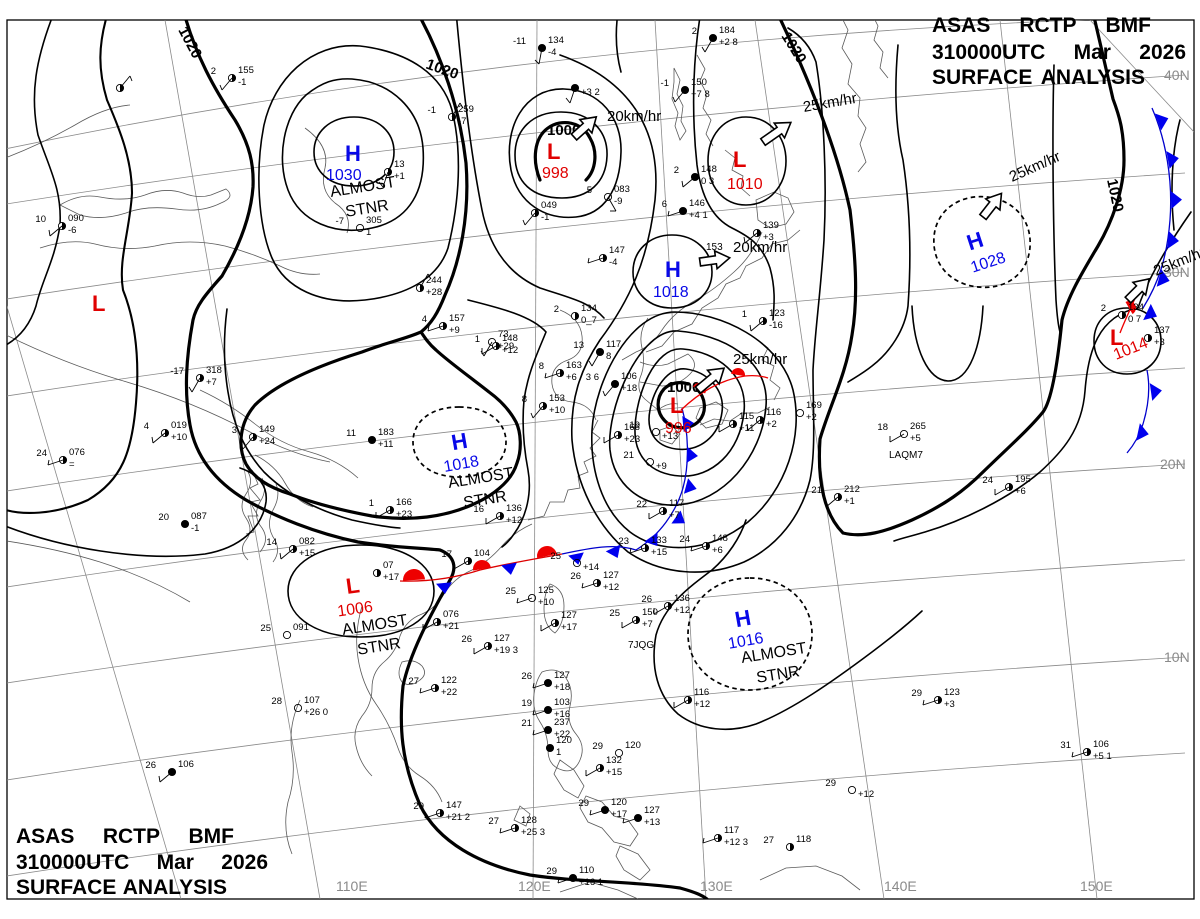  Describe the element at coordinates (454, 330) in the screenshot. I see `svg-text: +9` at that location.